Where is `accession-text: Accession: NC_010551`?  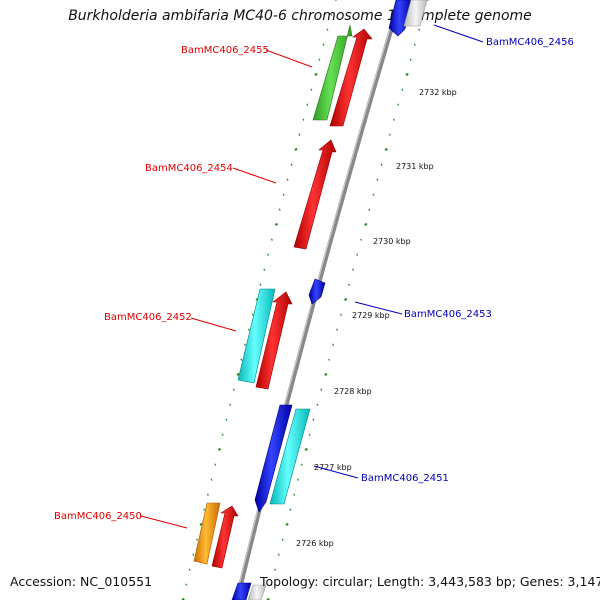 accession-text: Accession: NC_010551 is located at coordinates (81, 581).